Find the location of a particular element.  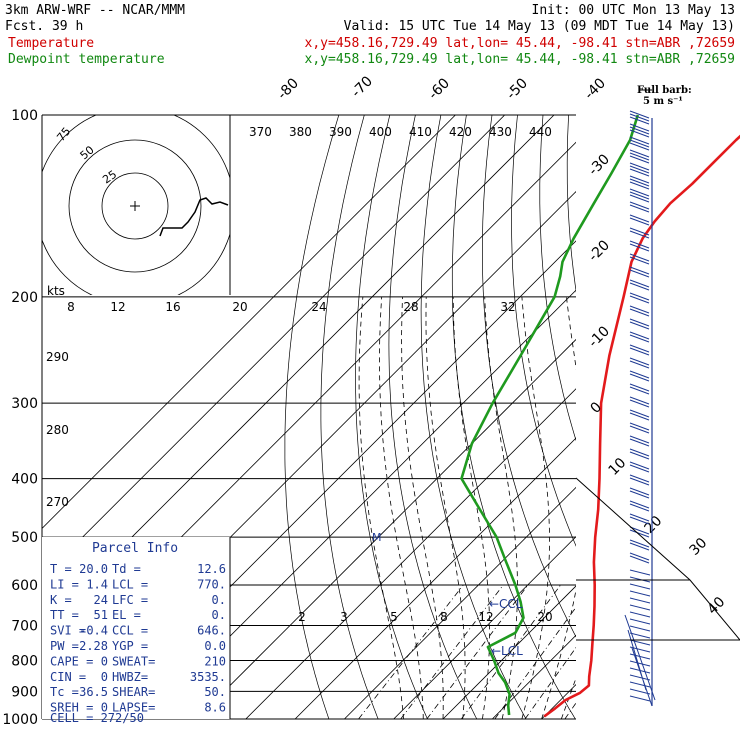

pressure-label: 300 is located at coordinates (24, 404).